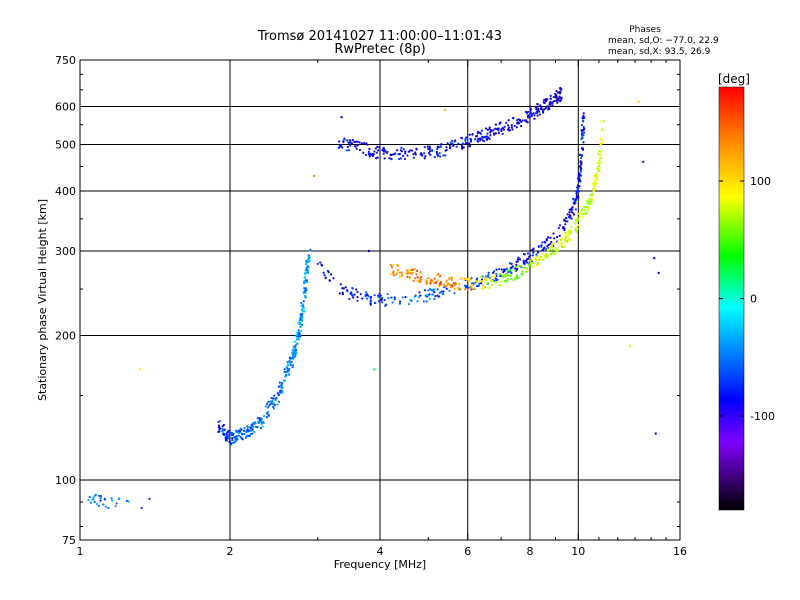  Describe the element at coordinates (753, 299) in the screenshot. I see `colorbar-tick-label: 0` at that location.